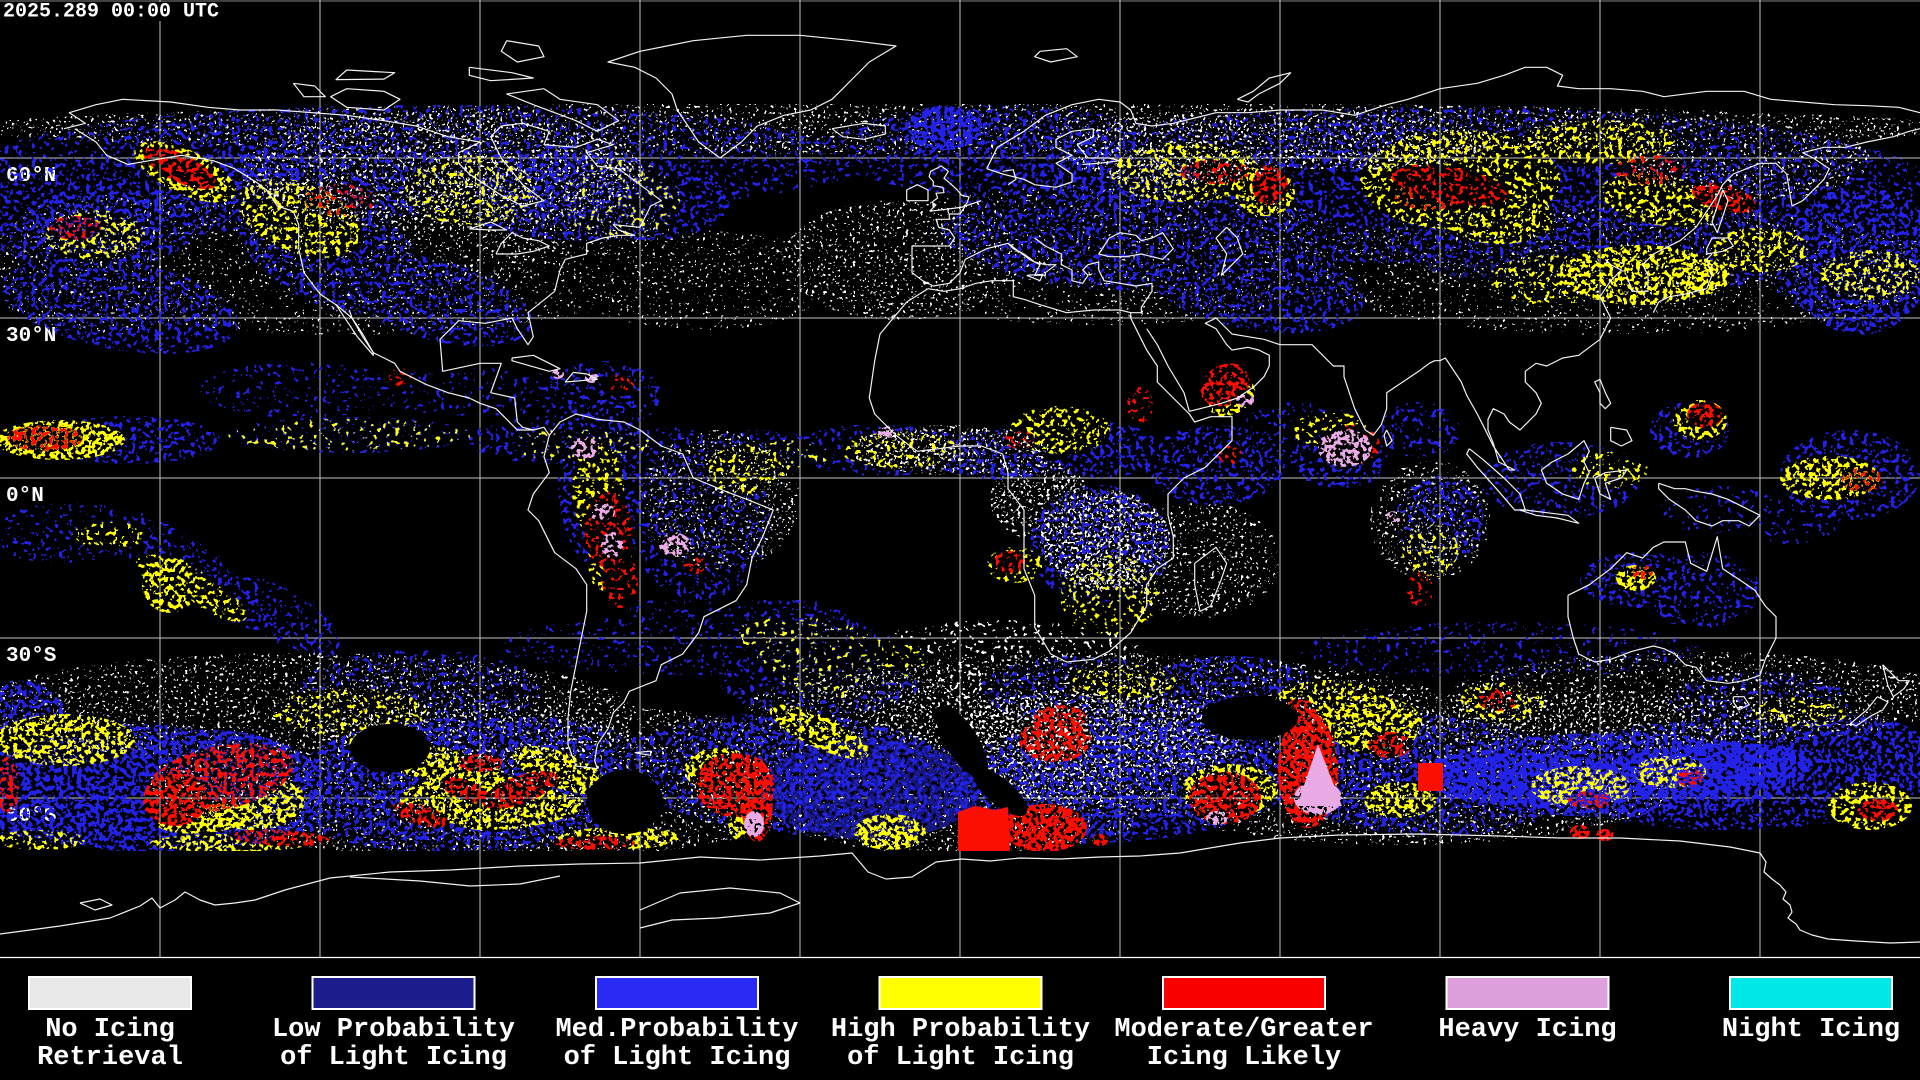 The image size is (1920, 1080). What do you see at coordinates (1527, 1030) in the screenshot?
I see `svg-text: Heavy Icing` at bounding box center [1527, 1030].